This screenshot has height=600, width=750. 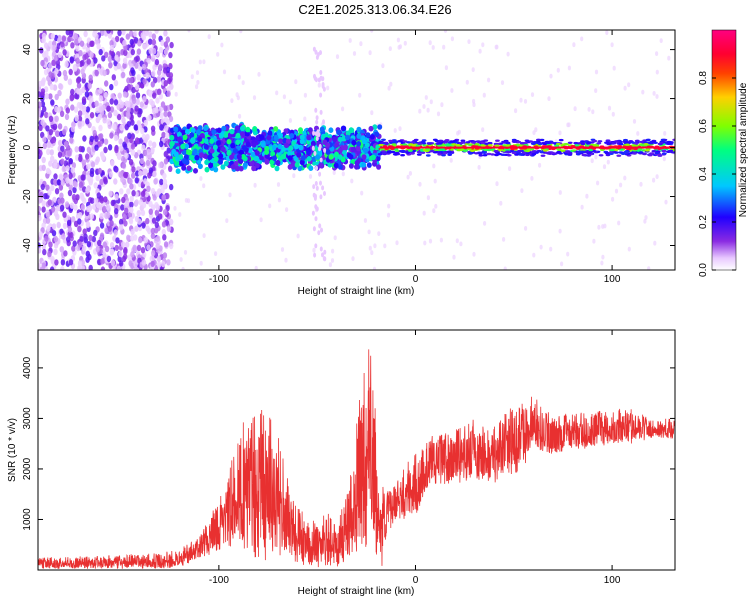 I want to click on y-tick-label: -20, so click(x=27, y=196).